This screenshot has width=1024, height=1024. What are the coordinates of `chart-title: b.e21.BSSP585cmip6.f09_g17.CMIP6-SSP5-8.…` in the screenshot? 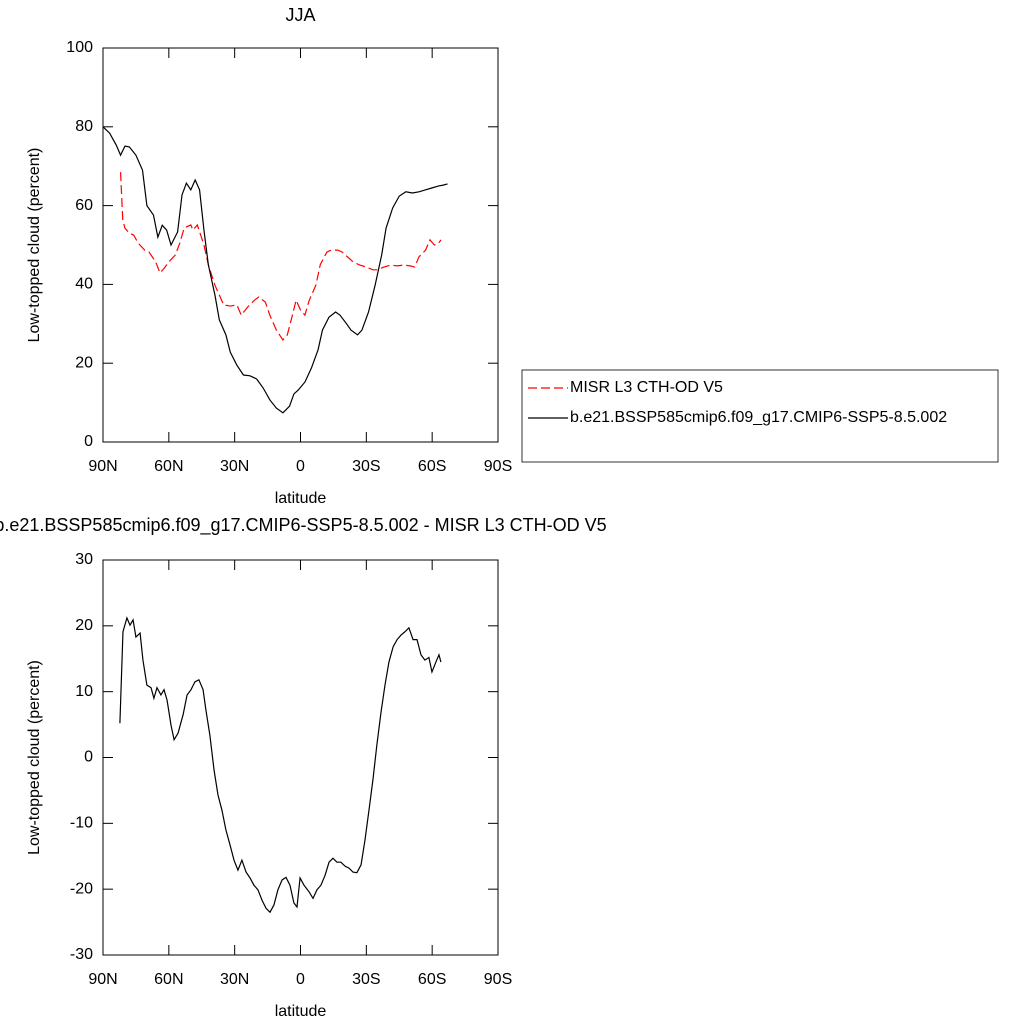 It's located at (303, 525).